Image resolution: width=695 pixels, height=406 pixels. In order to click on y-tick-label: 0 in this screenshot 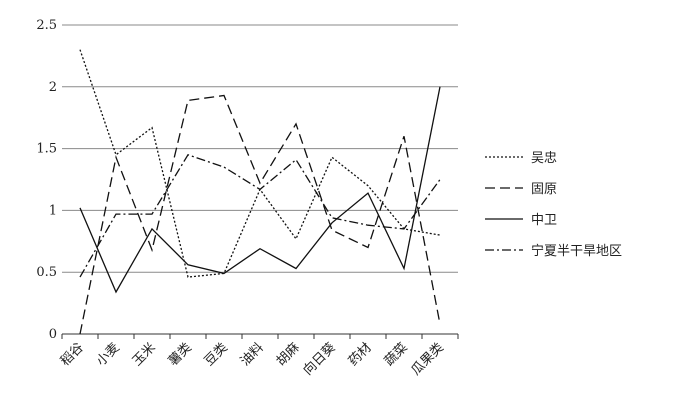, I will do `click(53, 334)`.